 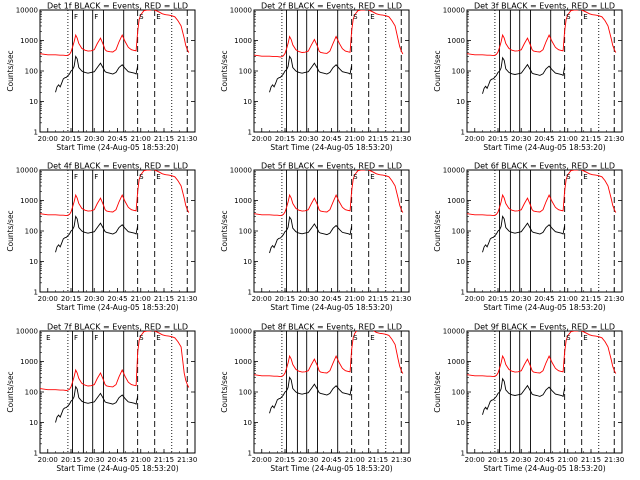 I want to click on panel-title: Det 1f BLACK = Events, RED = LLD, so click(x=117, y=6).